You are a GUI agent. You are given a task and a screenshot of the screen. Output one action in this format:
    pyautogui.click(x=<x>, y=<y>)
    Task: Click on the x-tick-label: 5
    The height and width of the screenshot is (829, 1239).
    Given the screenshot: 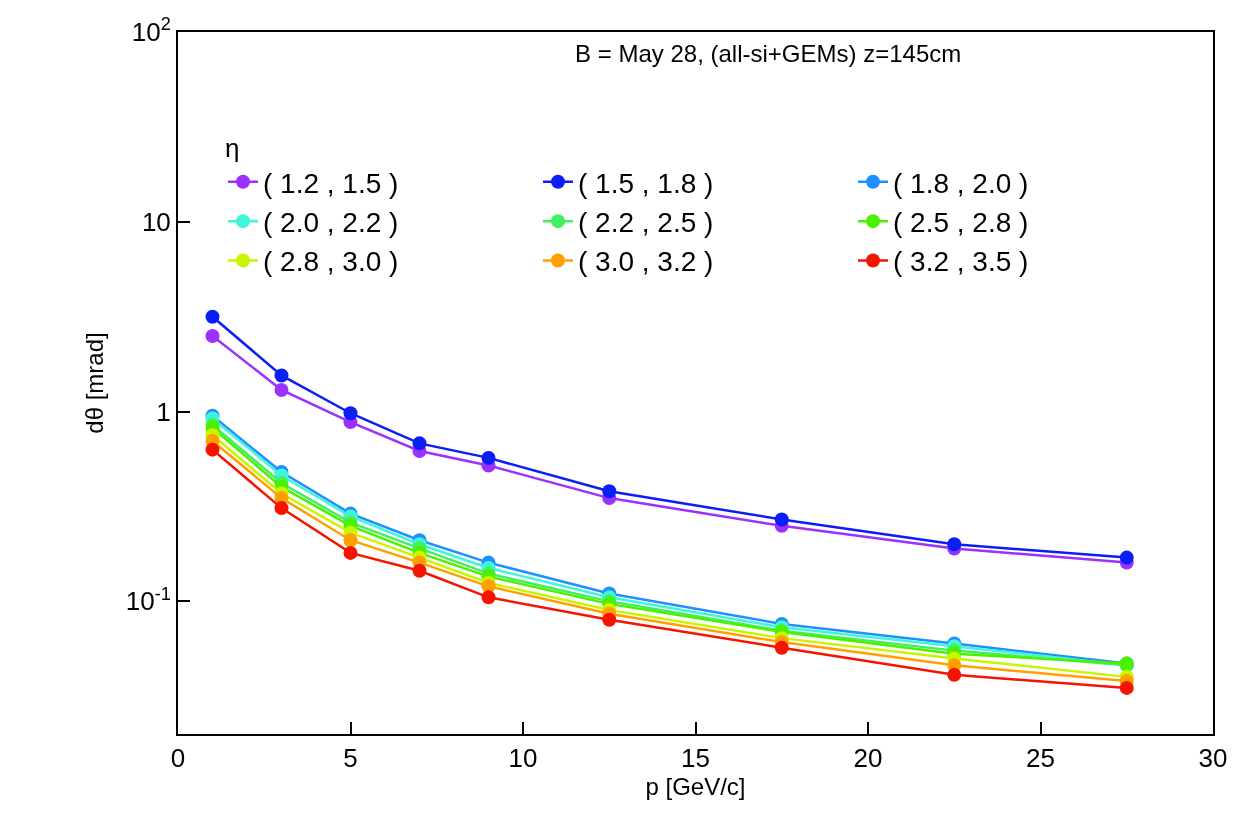 What is the action you would take?
    pyautogui.click(x=350, y=758)
    